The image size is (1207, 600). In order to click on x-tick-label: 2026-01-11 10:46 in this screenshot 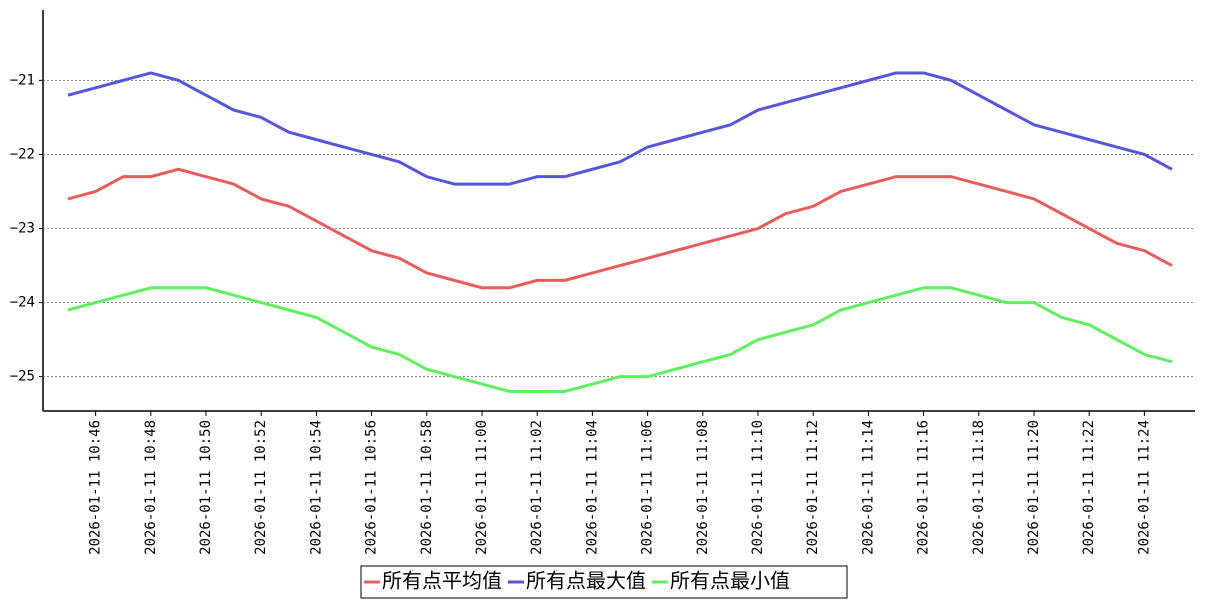, I will do `click(96, 487)`.